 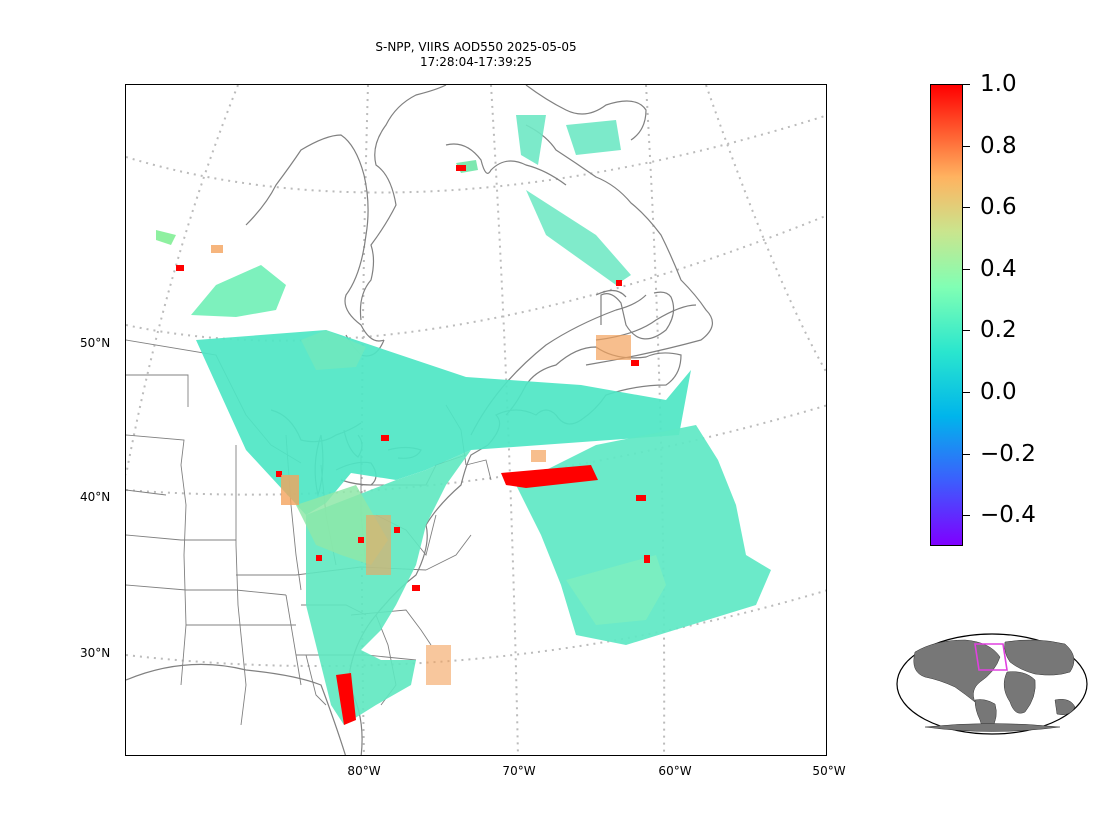 What do you see at coordinates (236, 709) in the screenshot?
I see `coastline-gulf` at bounding box center [236, 709].